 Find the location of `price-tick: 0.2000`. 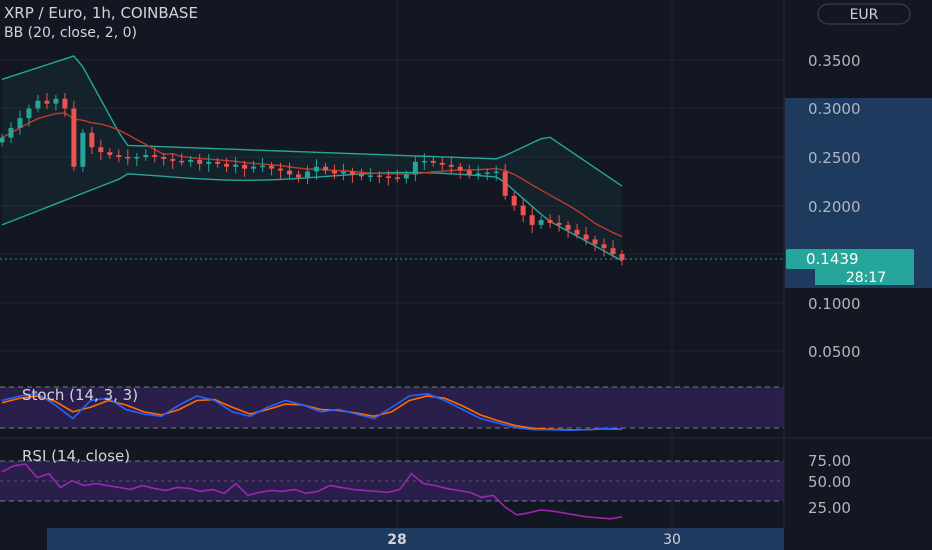

price-tick: 0.2000 is located at coordinates (834, 207).